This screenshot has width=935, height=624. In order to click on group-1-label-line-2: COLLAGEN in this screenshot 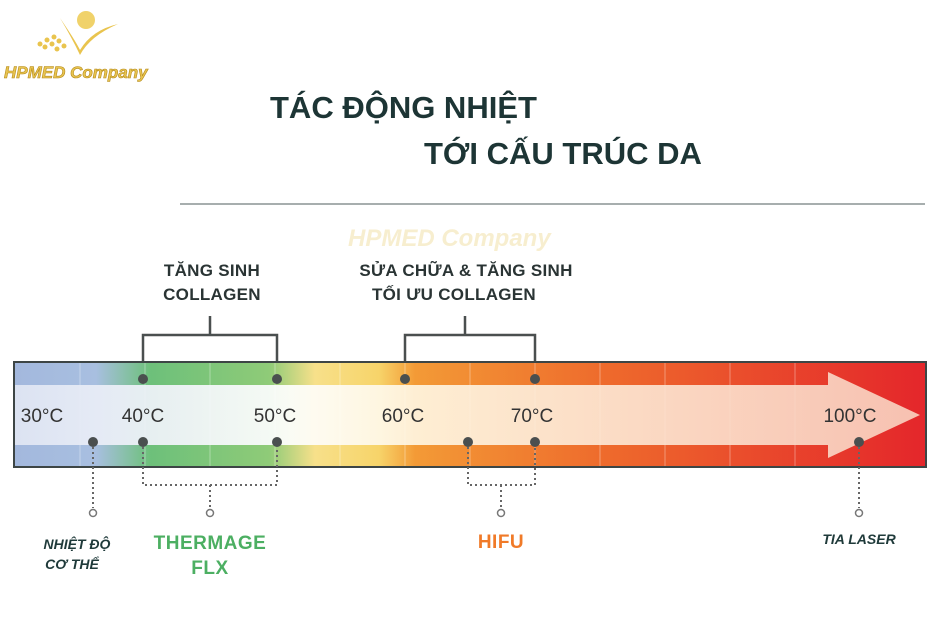, I will do `click(212, 294)`.